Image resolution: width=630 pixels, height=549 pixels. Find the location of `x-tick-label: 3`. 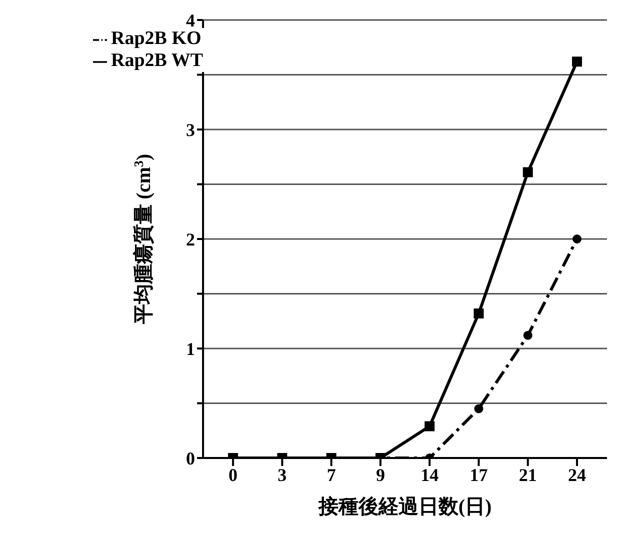

x-tick-label: 3 is located at coordinates (282, 474).